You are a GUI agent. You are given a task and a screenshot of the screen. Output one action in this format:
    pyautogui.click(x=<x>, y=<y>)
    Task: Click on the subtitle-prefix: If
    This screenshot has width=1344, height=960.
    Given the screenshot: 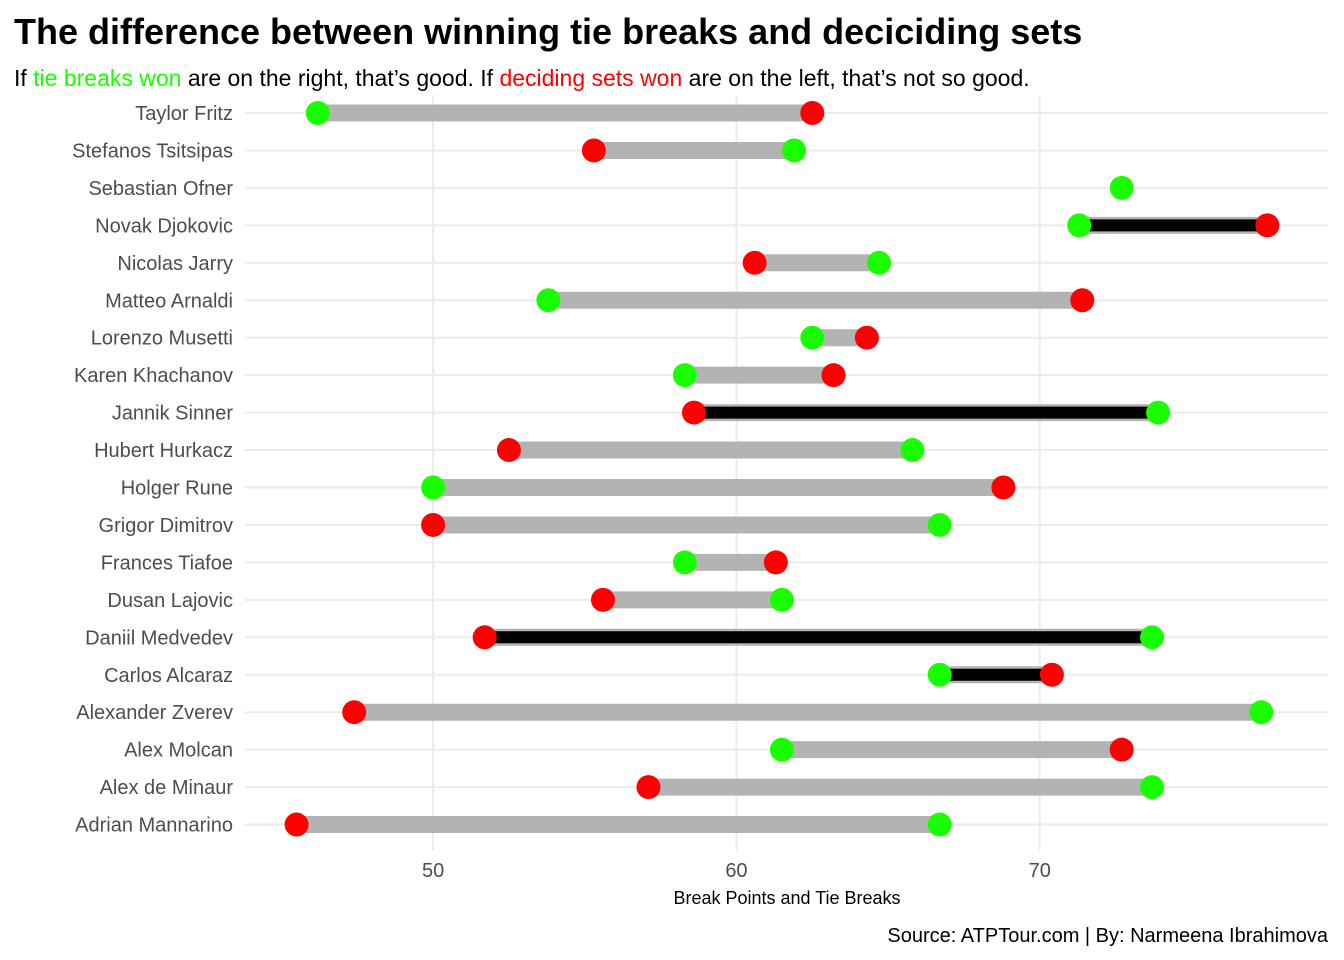 What is the action you would take?
    pyautogui.click(x=23, y=78)
    